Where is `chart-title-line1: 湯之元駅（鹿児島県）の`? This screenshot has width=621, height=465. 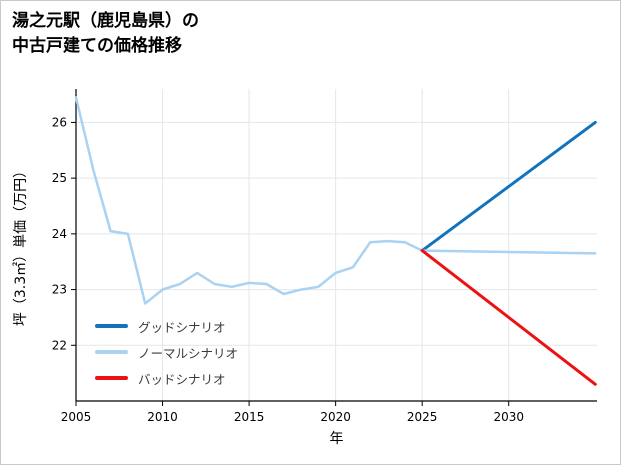
chart-title-line1: 湯之元駅（鹿児島県）の is located at coordinates (105, 21).